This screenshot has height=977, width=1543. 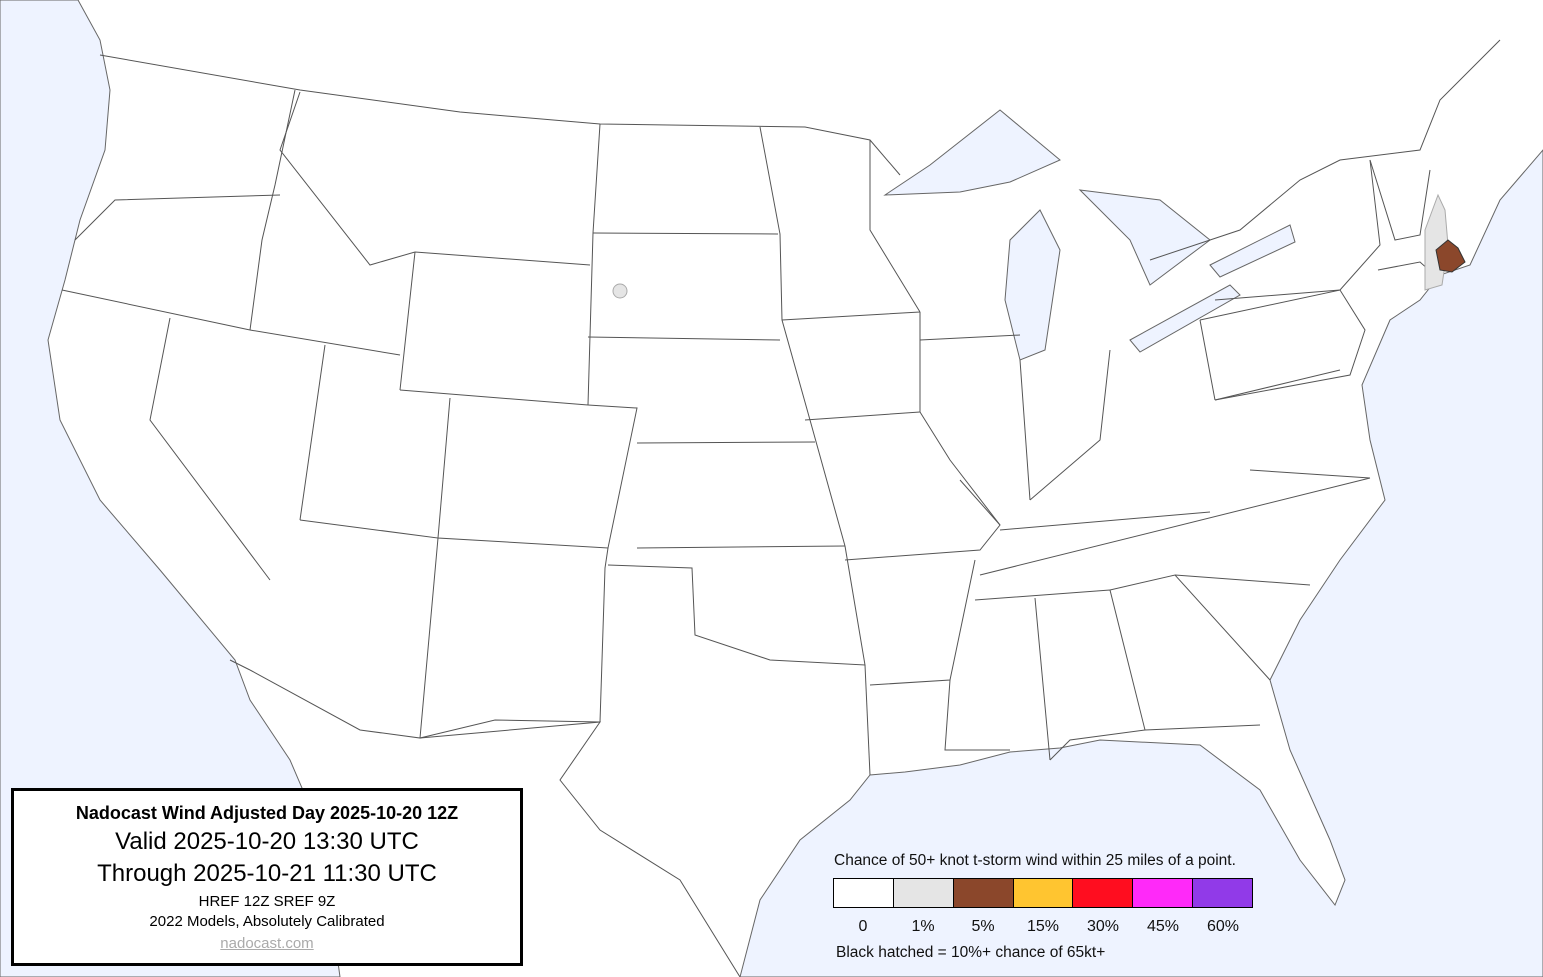 I want to click on legend-label: 0, so click(x=863, y=926).